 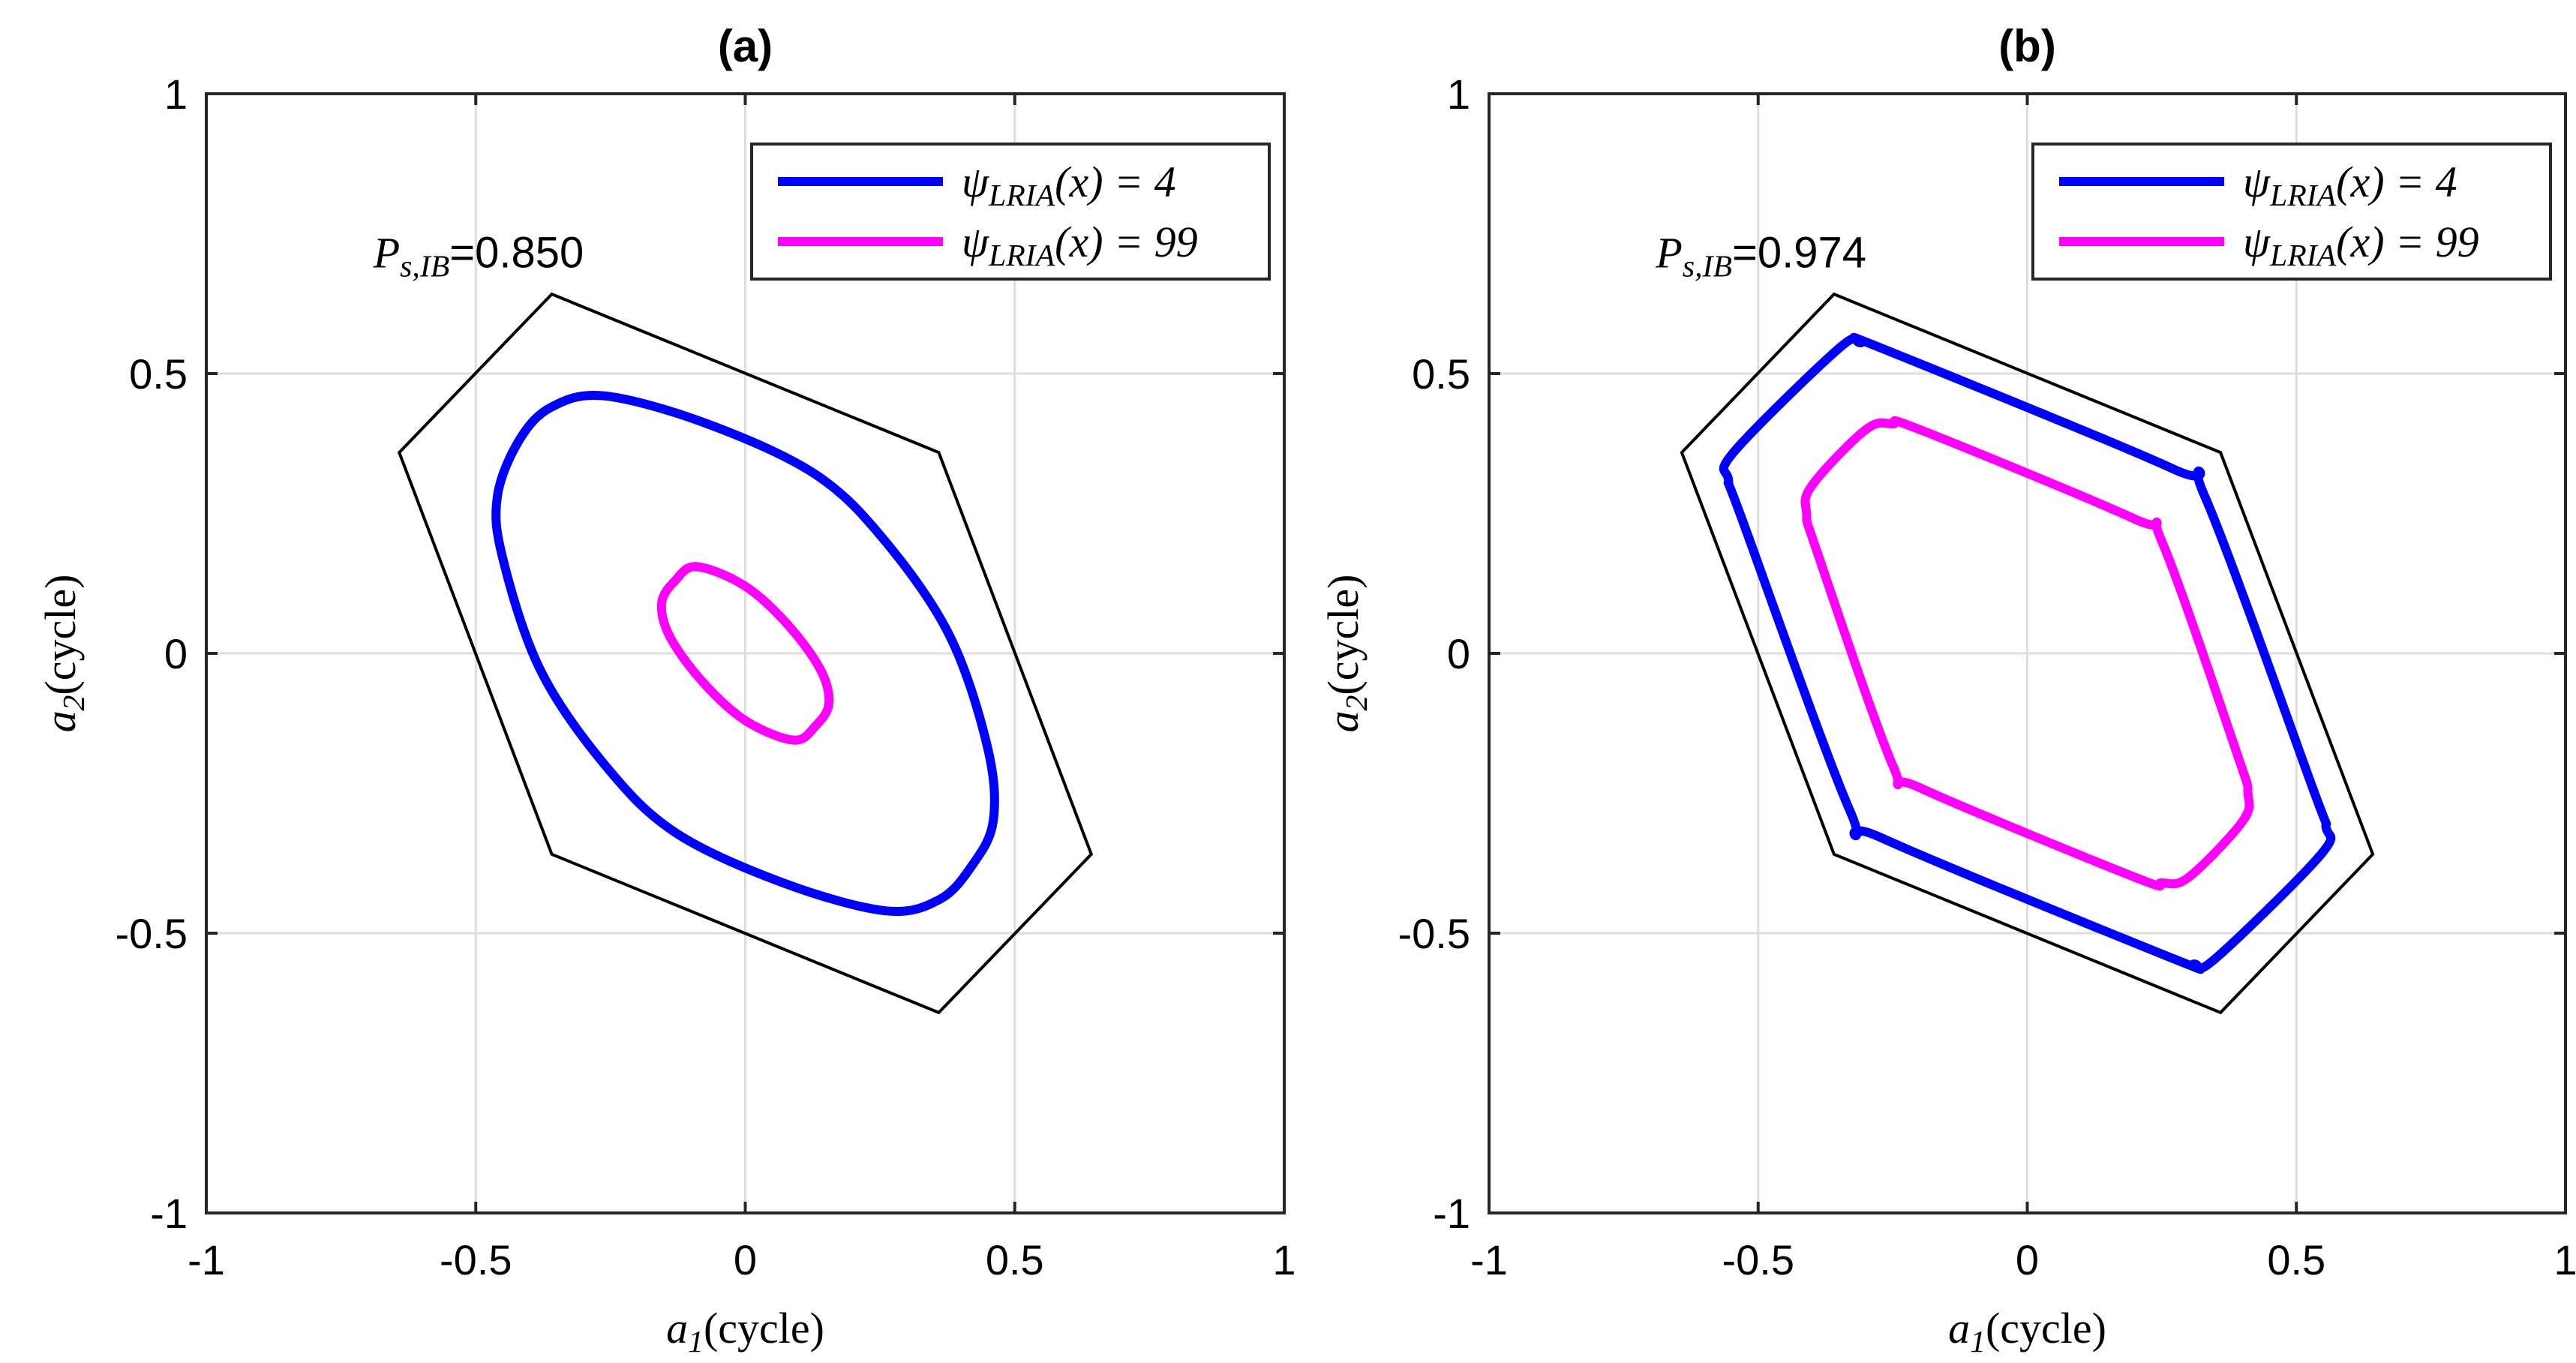 I want to click on annotation-value: =0.850, so click(x=516, y=252).